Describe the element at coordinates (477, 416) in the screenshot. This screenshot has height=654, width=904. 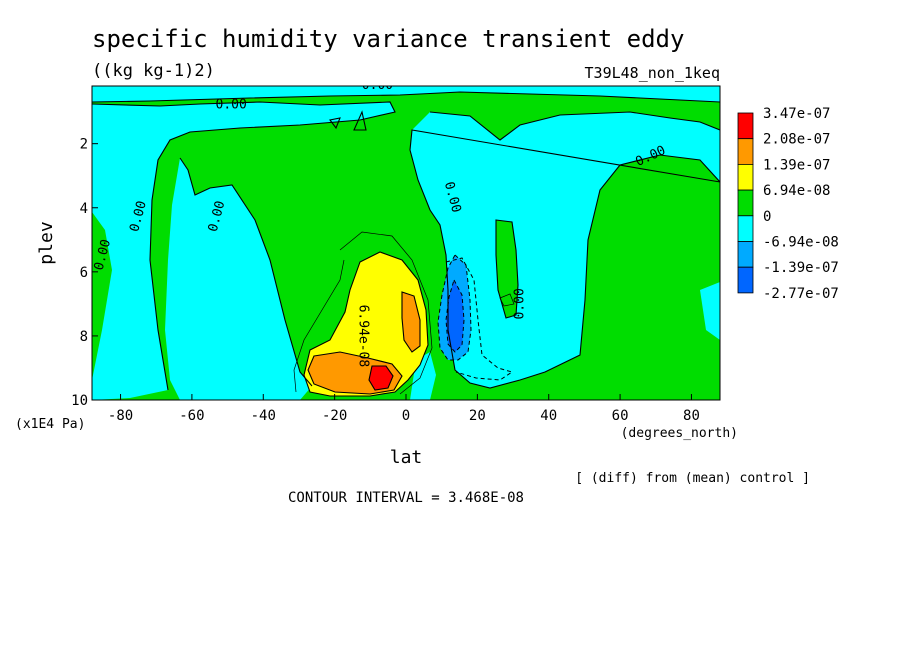
I see `x-tick-label: 20` at that location.